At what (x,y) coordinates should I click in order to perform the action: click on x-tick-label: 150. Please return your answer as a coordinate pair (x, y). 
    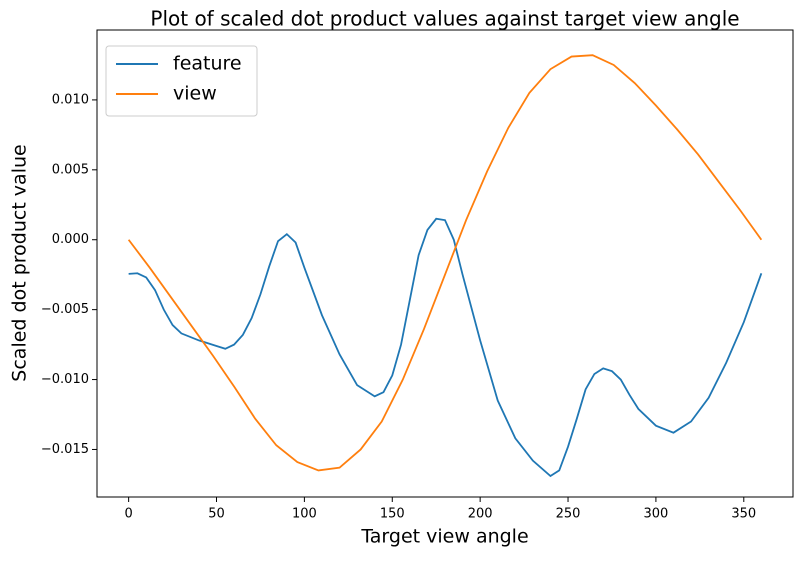
    Looking at the image, I should click on (392, 514).